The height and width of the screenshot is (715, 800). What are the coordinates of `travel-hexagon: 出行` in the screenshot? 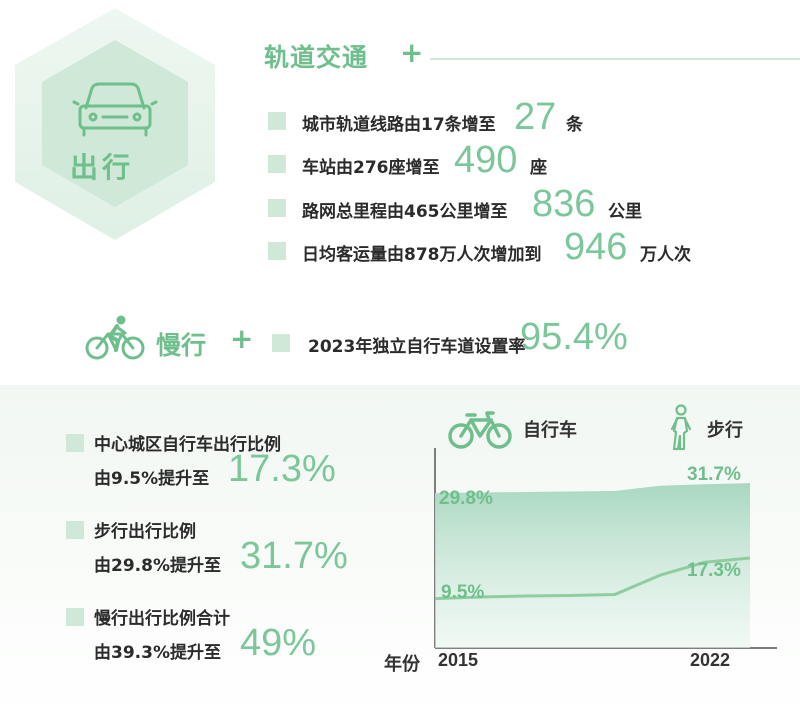 It's located at (115, 125).